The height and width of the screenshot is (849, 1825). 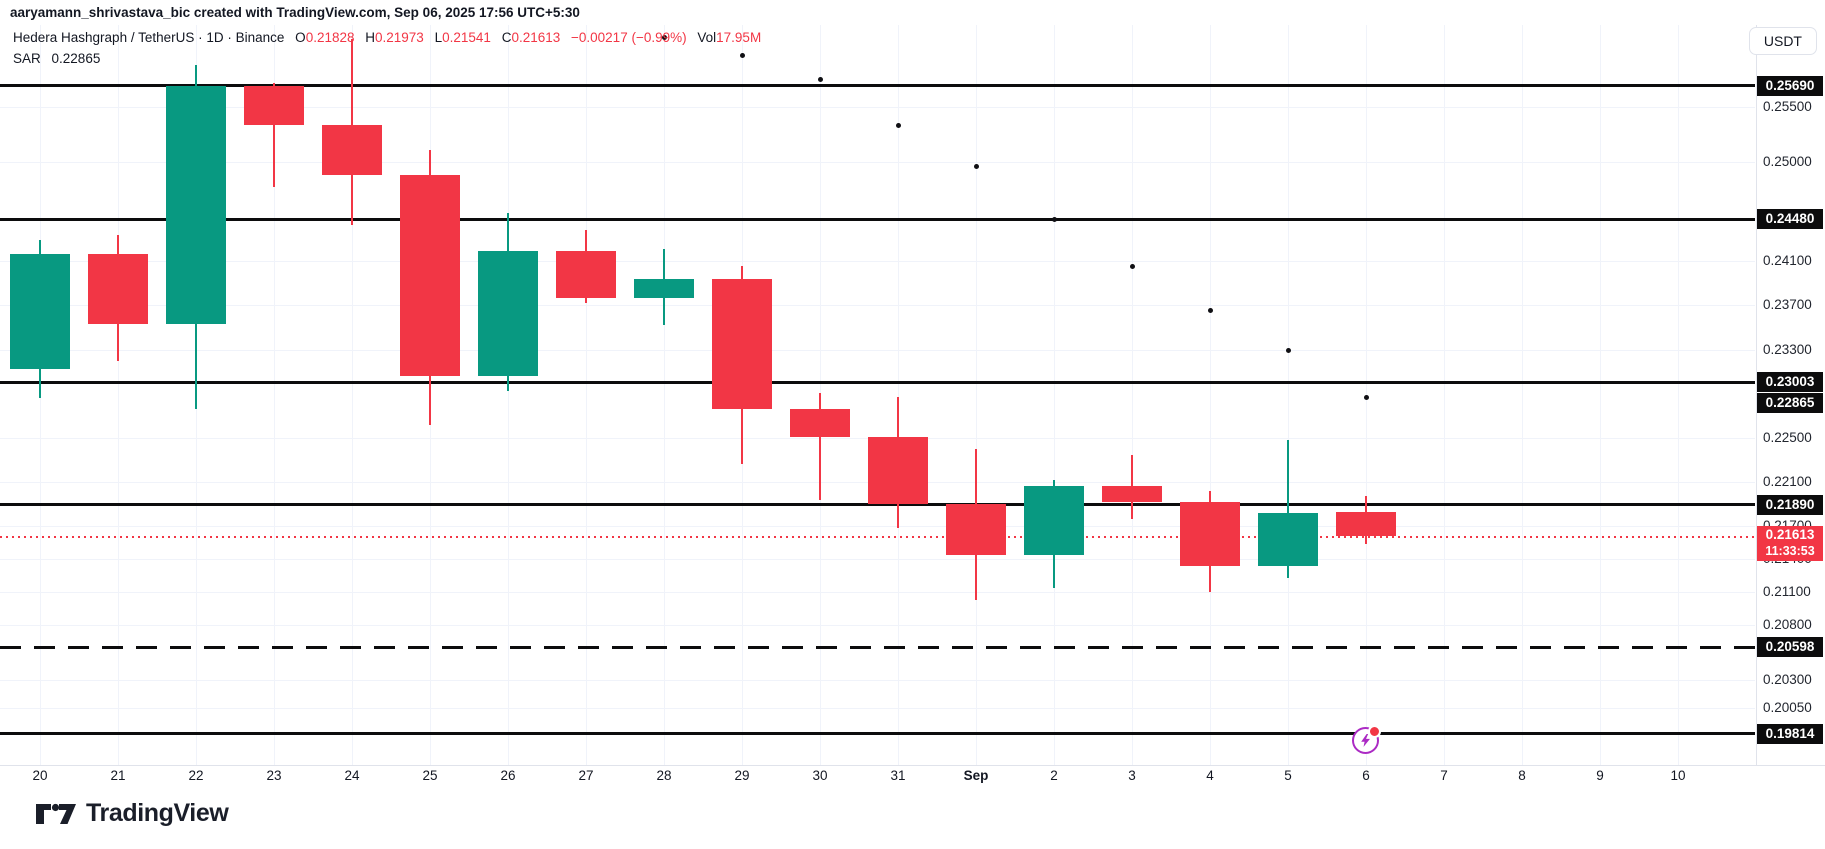 What do you see at coordinates (1787, 481) in the screenshot?
I see `price-tick-label: 0.22100` at bounding box center [1787, 481].